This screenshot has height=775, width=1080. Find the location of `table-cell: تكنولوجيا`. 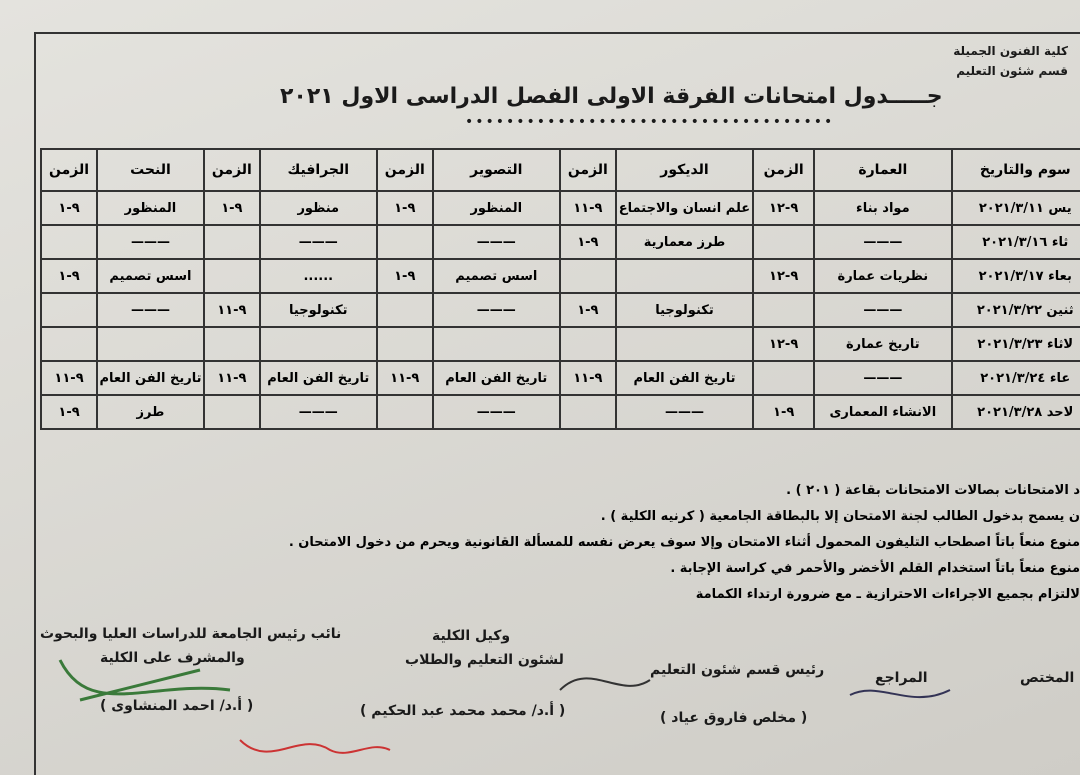

table-cell: تكنولوجيا is located at coordinates (684, 310).